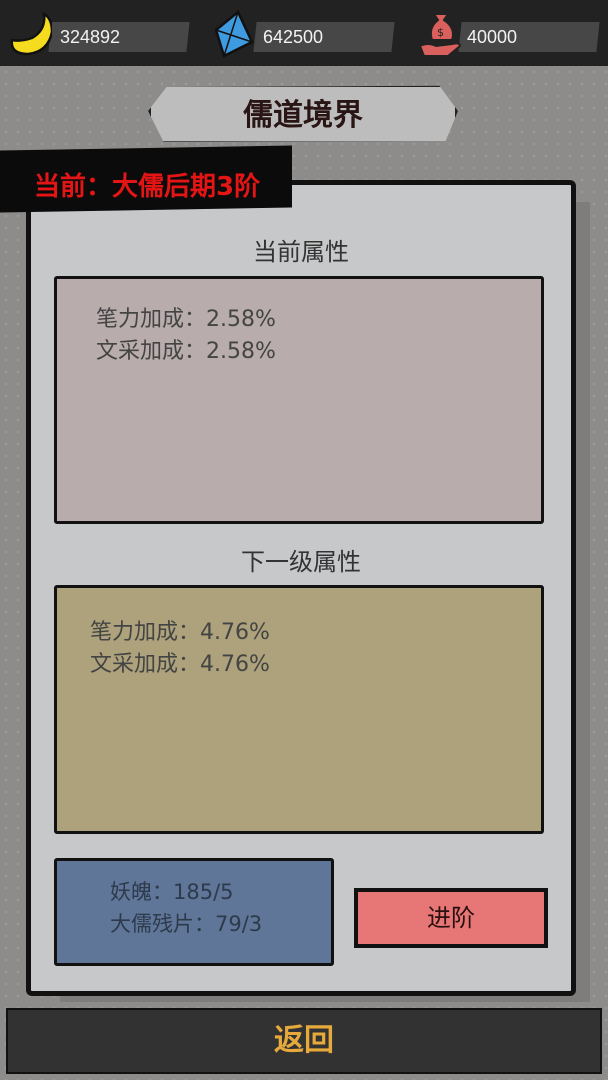 The image size is (608, 1080). I want to click on attr-line: 文采加成：4.76%, so click(180, 664).